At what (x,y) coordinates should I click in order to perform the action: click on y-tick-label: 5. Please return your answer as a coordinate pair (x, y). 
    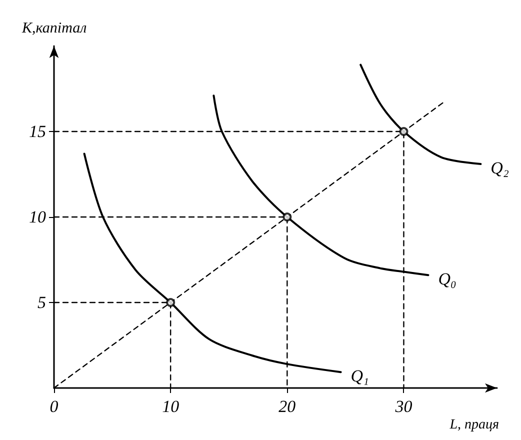
    Looking at the image, I should click on (42, 302).